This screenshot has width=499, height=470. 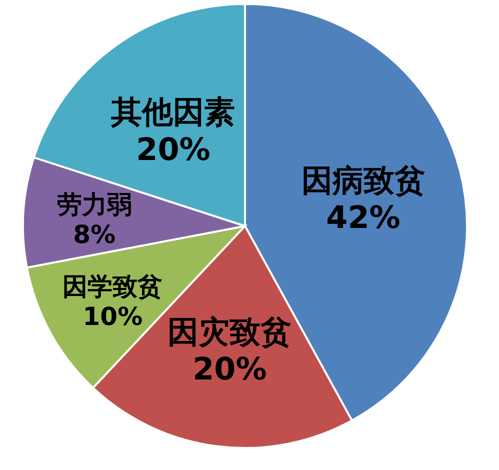 What do you see at coordinates (173, 112) in the screenshot?
I see `slice-label: 其他因素` at bounding box center [173, 112].